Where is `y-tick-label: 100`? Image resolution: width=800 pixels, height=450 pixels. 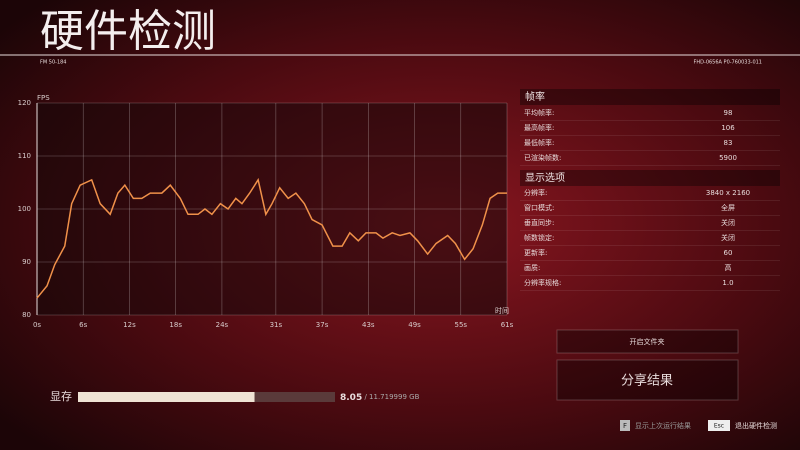
y-tick-label: 100 is located at coordinates (24, 209).